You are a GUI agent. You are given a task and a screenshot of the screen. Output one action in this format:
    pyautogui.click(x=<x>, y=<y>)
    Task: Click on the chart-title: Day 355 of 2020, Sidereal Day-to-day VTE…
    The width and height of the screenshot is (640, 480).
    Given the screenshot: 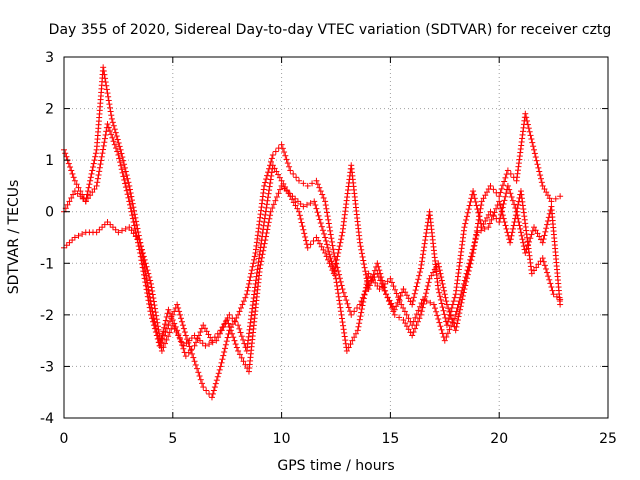 What is the action you would take?
    pyautogui.click(x=330, y=30)
    